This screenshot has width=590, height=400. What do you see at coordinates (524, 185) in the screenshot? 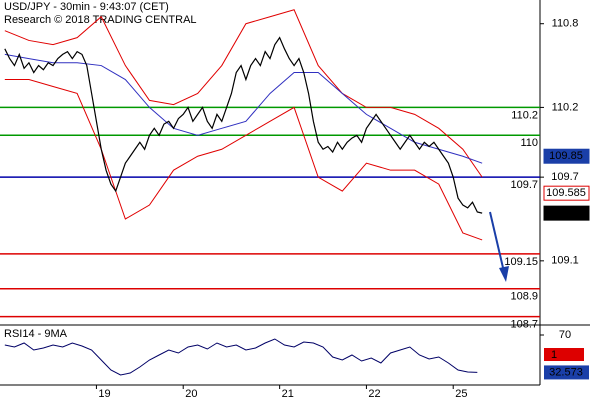
I see `level-label: 109.7` at bounding box center [524, 185].